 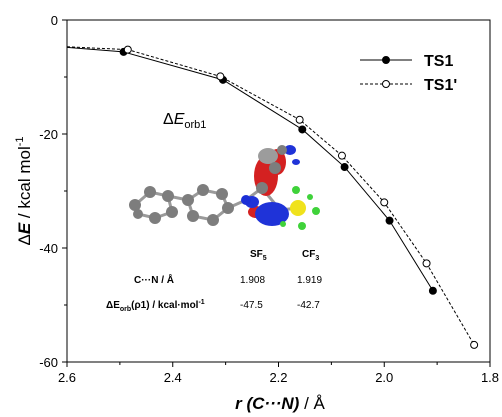 What do you see at coordinates (280, 403) in the screenshot?
I see `x-axis-title: r (C···N) / Å` at bounding box center [280, 403].